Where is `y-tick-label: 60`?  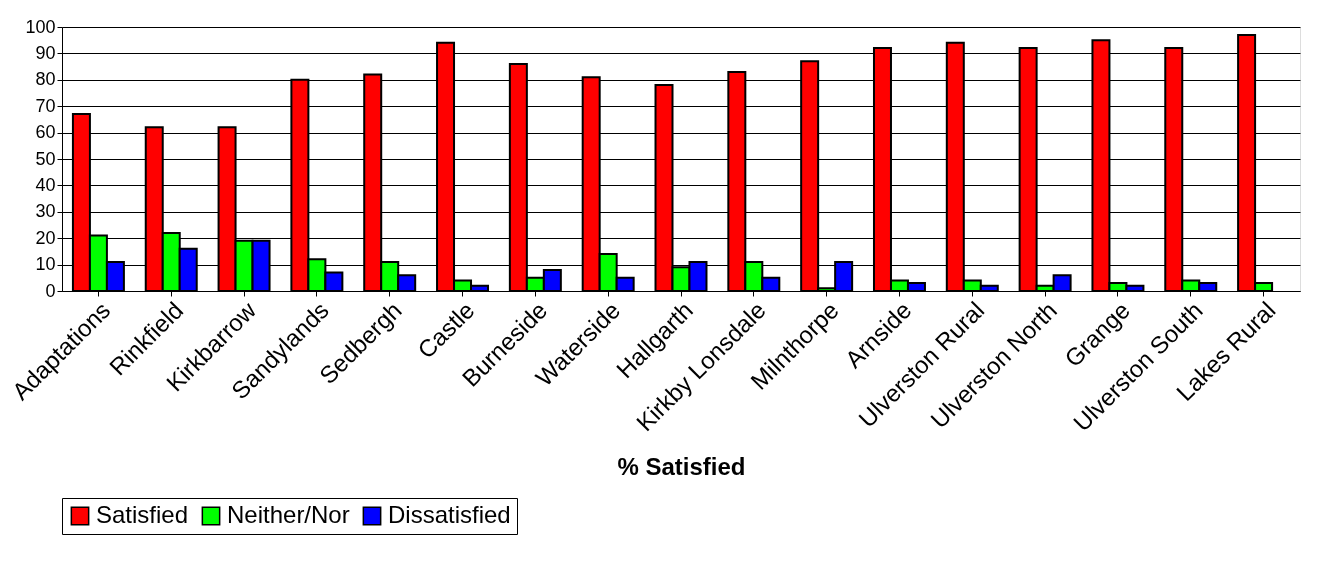
y-tick-label: 60 is located at coordinates (45, 132).